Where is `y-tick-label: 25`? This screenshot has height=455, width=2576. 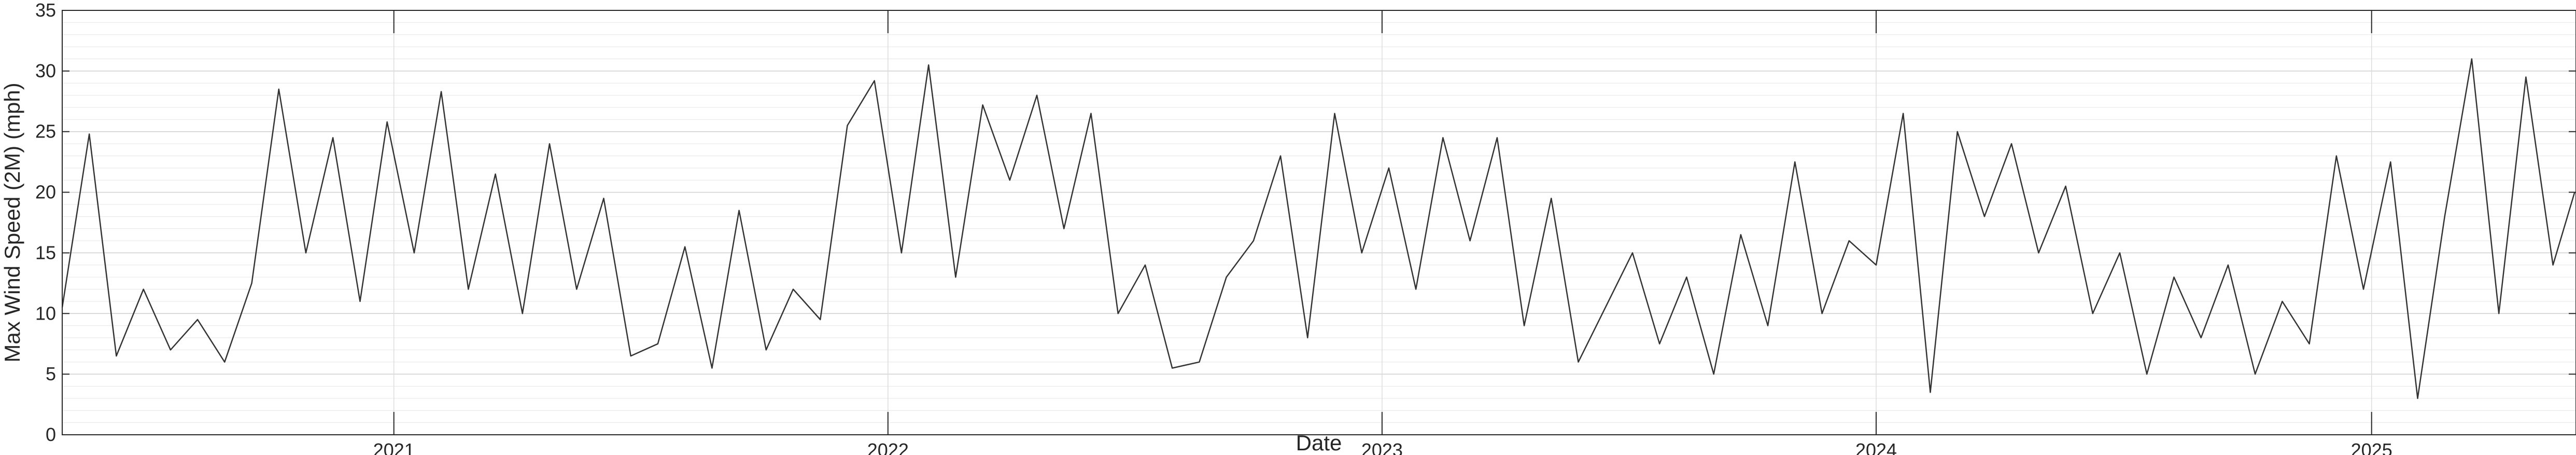 y-tick-label: 25 is located at coordinates (45, 131).